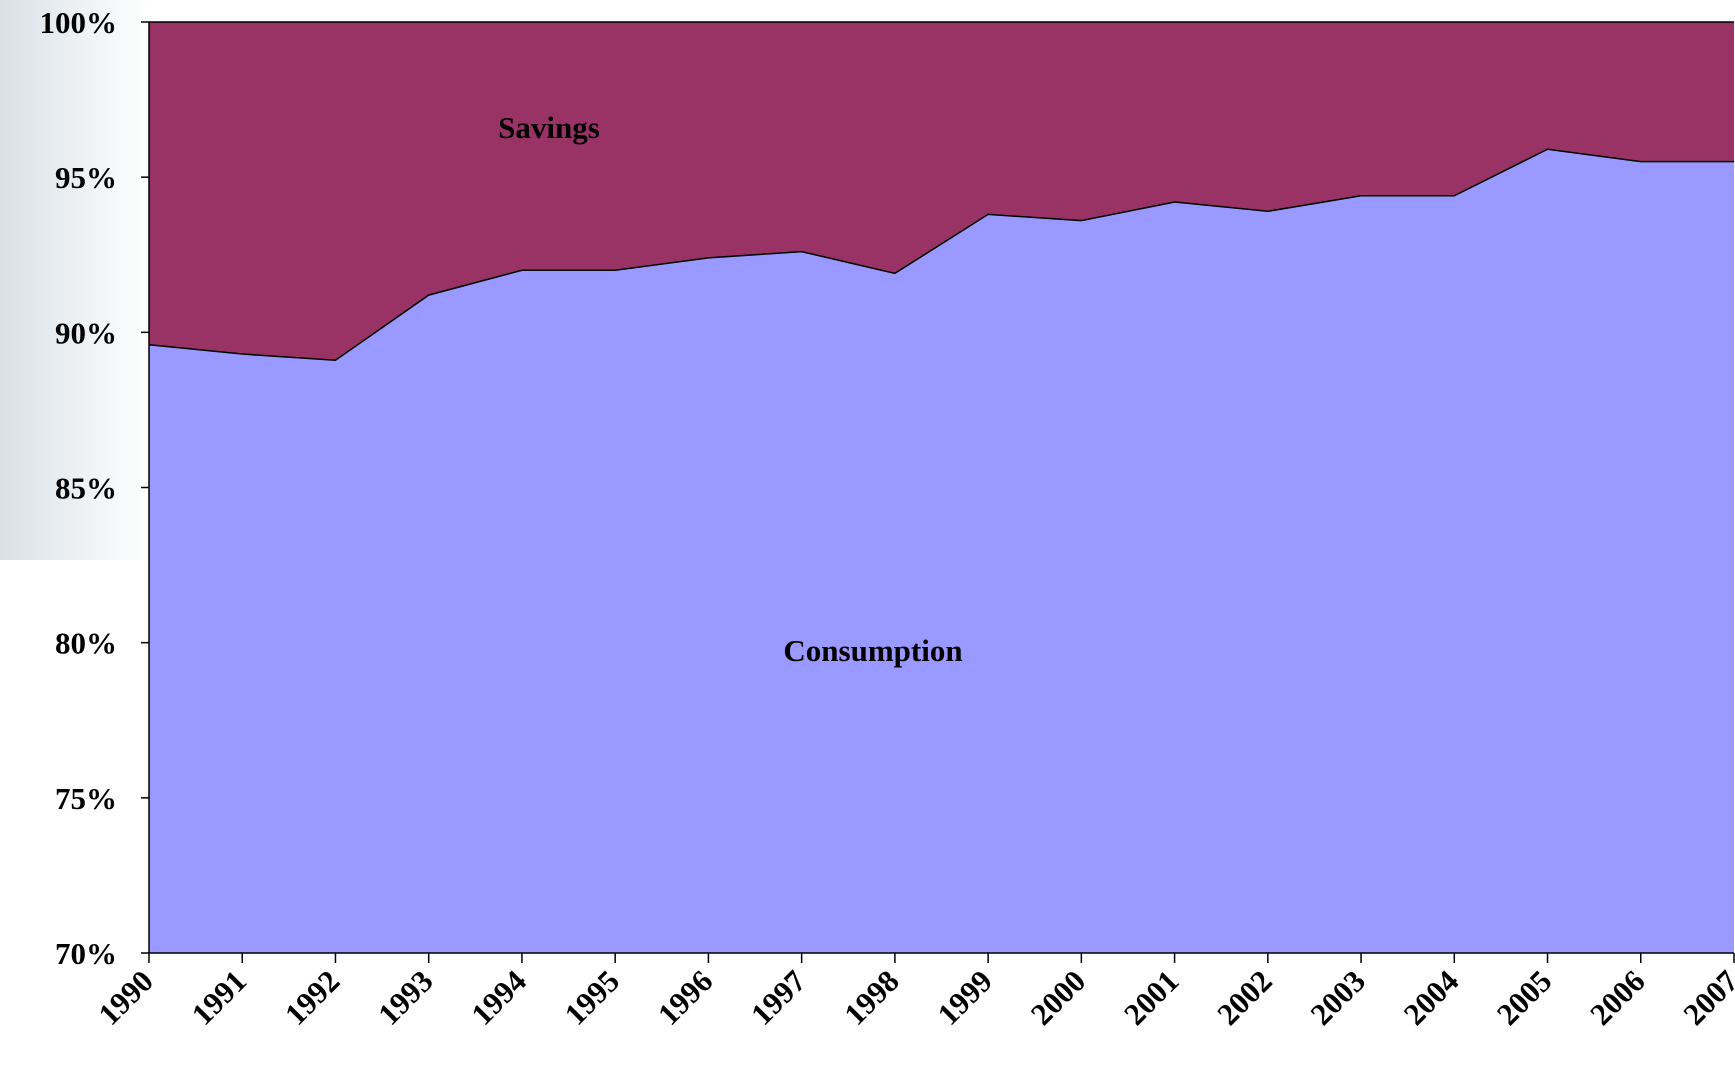 The image size is (1735, 1078). What do you see at coordinates (86, 488) in the screenshot?
I see `y-tick-label: 85%` at bounding box center [86, 488].